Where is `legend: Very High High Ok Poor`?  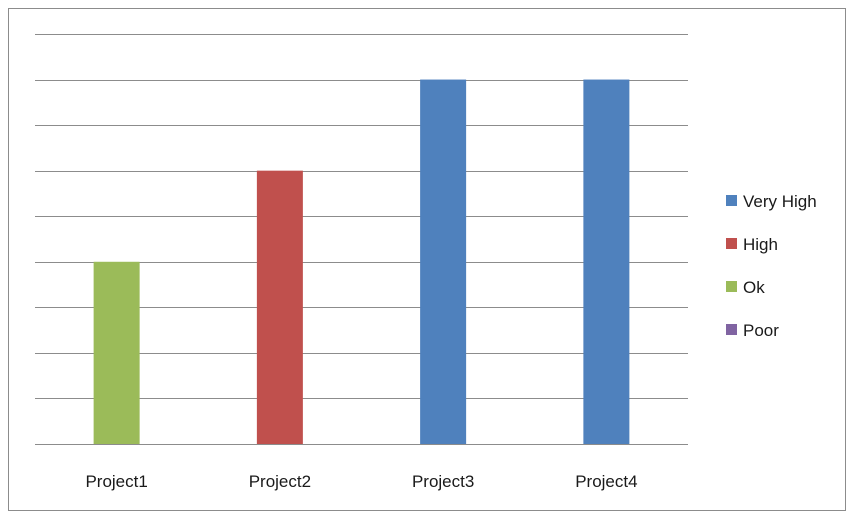 legend: Very High High Ok Poor is located at coordinates (771, 266).